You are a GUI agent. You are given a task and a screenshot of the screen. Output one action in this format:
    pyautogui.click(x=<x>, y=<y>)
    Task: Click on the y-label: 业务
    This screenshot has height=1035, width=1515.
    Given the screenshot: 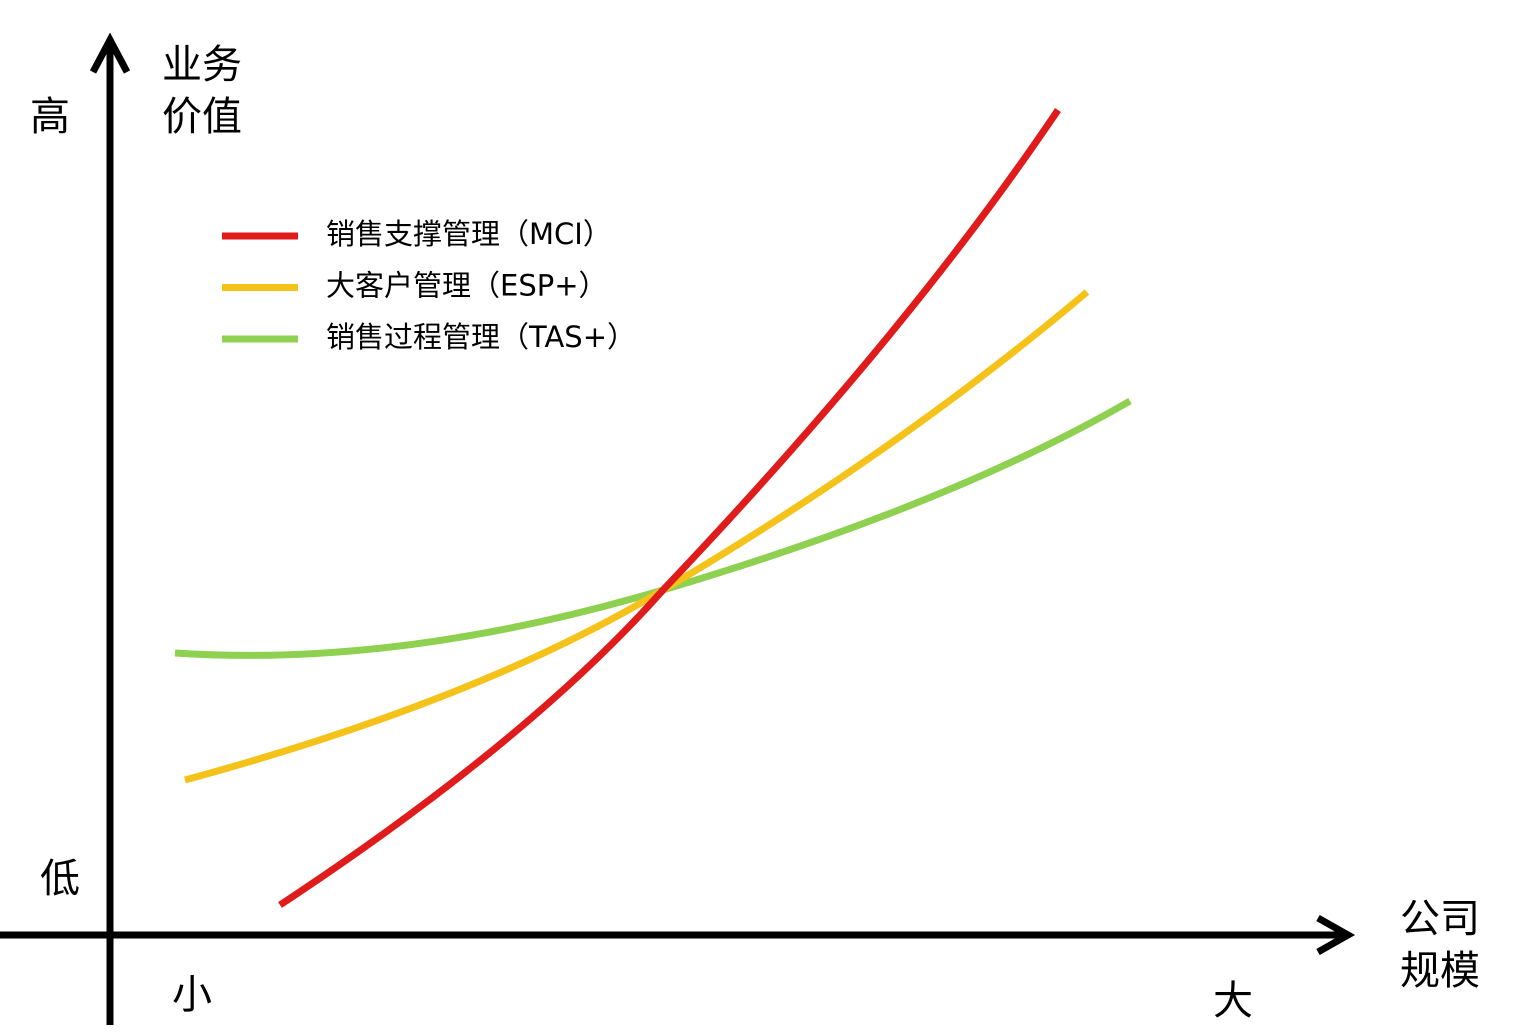 What is the action you would take?
    pyautogui.click(x=202, y=65)
    